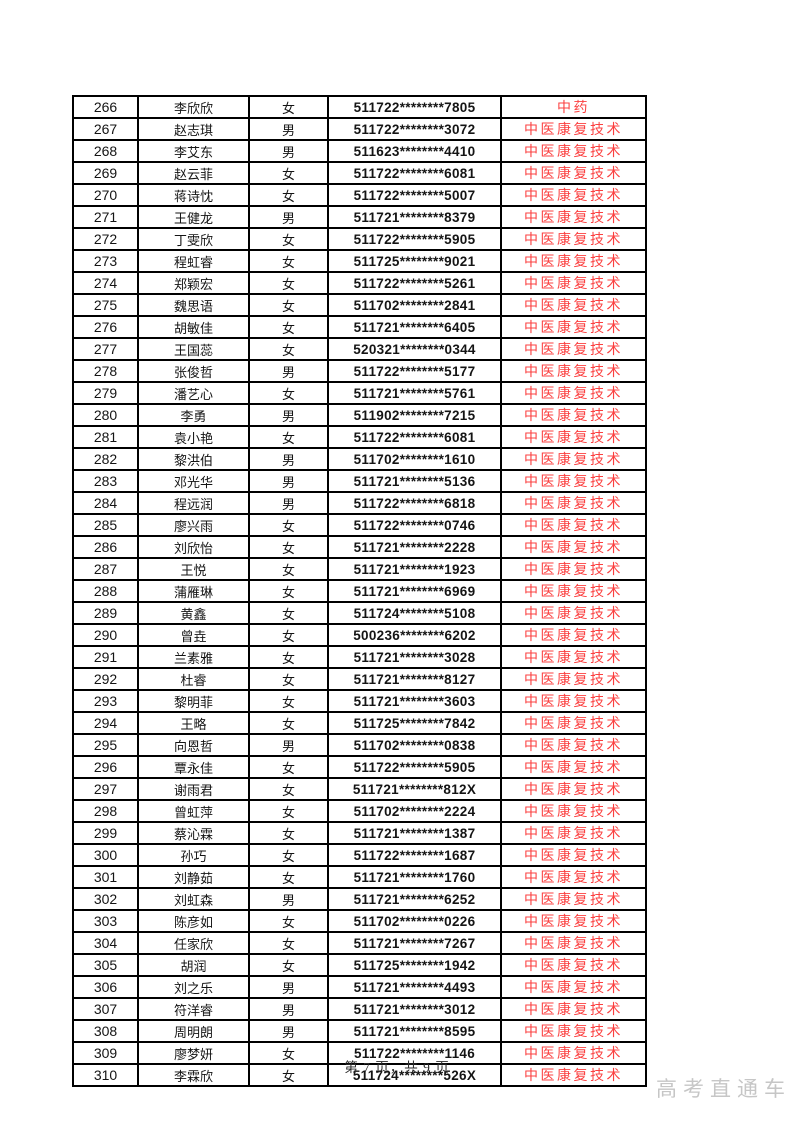  Describe the element at coordinates (414, 525) in the screenshot. I see `id-number-cell: 511722********0746` at that location.